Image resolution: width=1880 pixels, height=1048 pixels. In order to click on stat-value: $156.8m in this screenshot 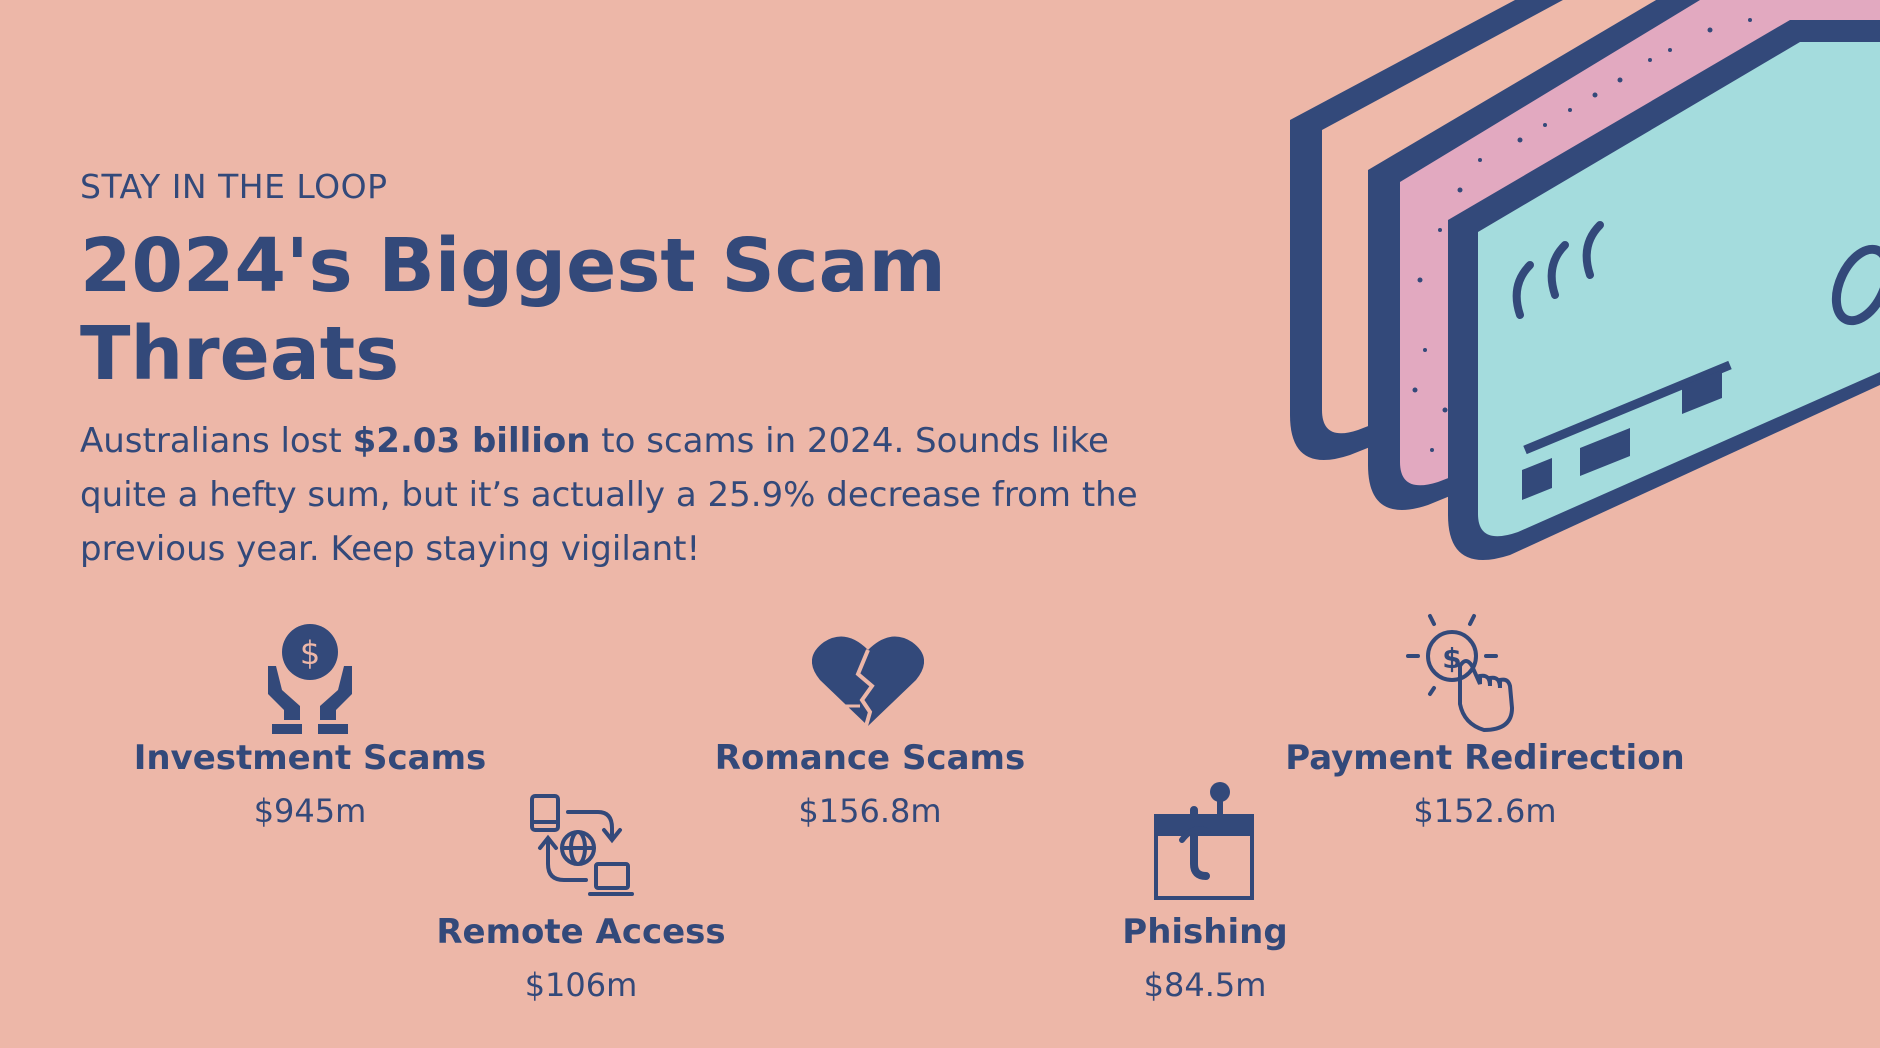, I will do `click(870, 811)`.